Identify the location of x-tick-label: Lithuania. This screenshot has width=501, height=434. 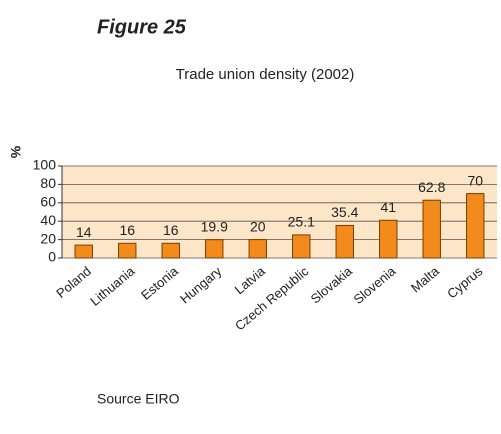
(112, 286).